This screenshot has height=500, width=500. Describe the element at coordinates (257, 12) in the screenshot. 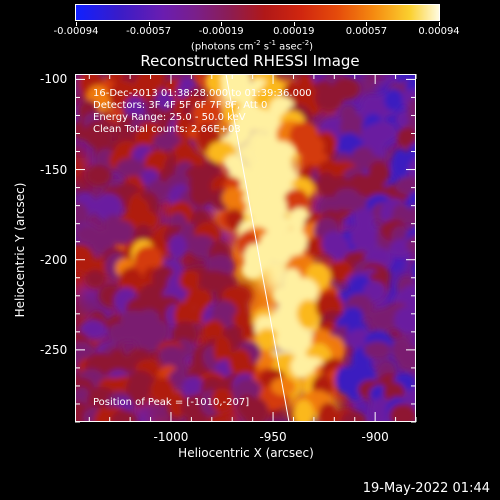

I see `colorbar` at that location.